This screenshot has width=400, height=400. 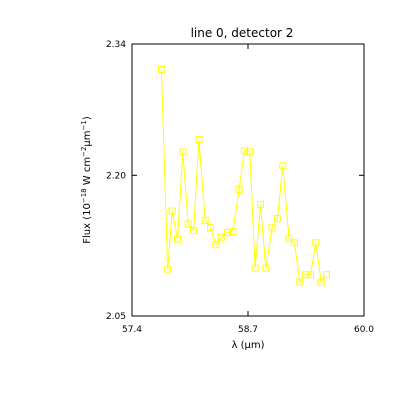 What do you see at coordinates (86, 180) in the screenshot?
I see `y-axis-label: Flux (10−18 W cm−2μm−1)` at bounding box center [86, 180].